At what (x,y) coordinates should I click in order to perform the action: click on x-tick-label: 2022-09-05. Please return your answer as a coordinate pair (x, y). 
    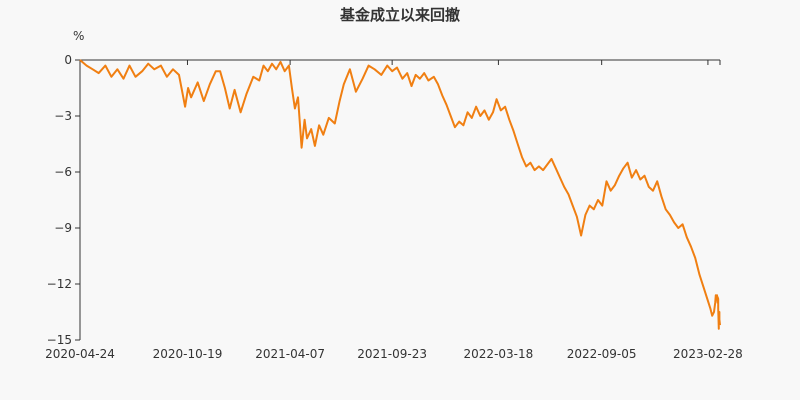
    Looking at the image, I should click on (602, 354).